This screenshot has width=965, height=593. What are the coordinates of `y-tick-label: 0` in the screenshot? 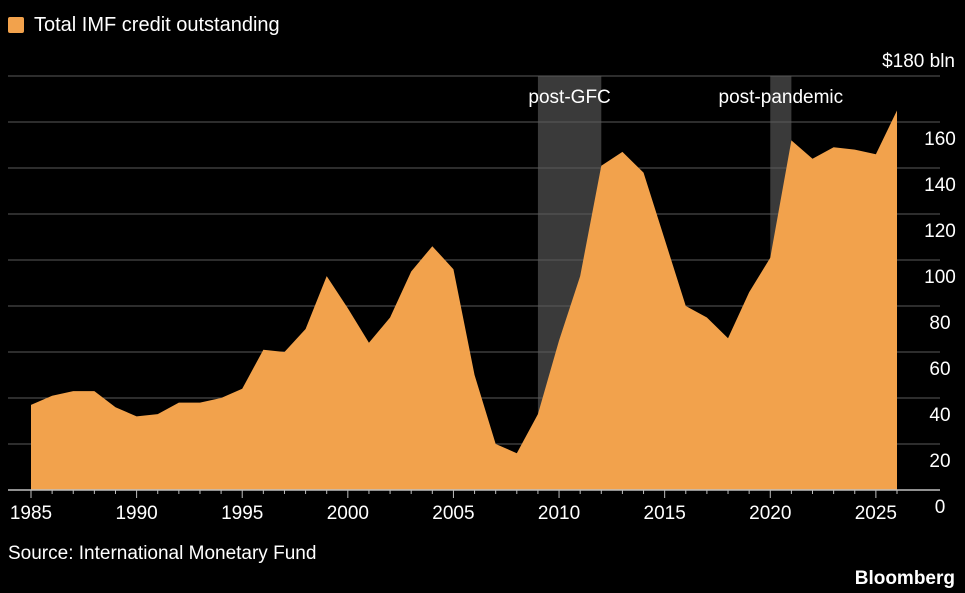 It's located at (940, 507).